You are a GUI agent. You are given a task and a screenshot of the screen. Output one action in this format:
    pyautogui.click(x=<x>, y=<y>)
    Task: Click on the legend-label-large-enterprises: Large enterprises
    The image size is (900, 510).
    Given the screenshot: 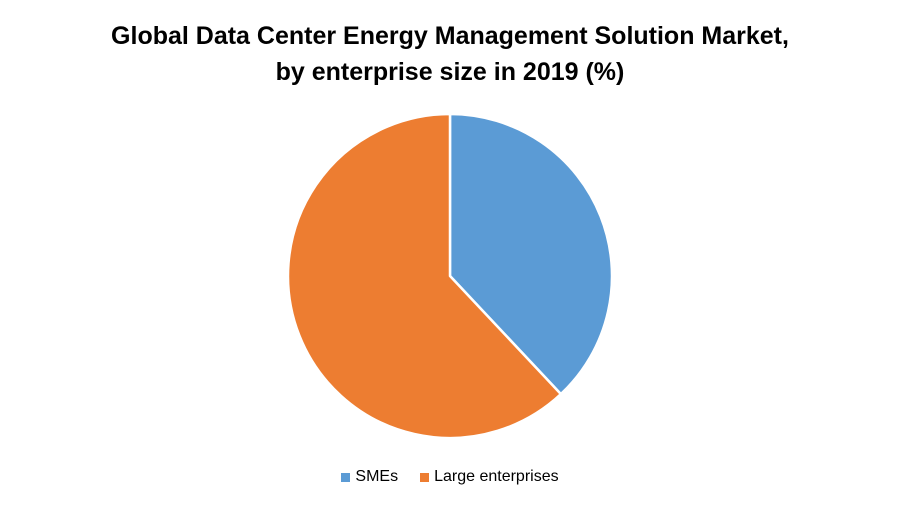 What is the action you would take?
    pyautogui.click(x=496, y=476)
    